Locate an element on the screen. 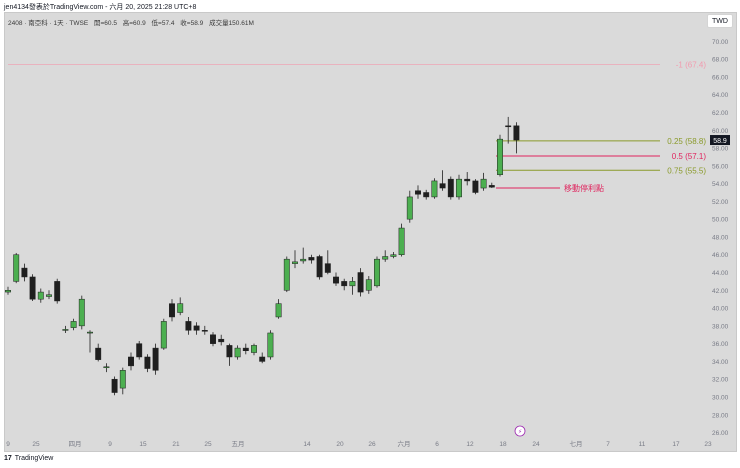  fib-level-label: 0.75 (55.5) is located at coordinates (686, 170).